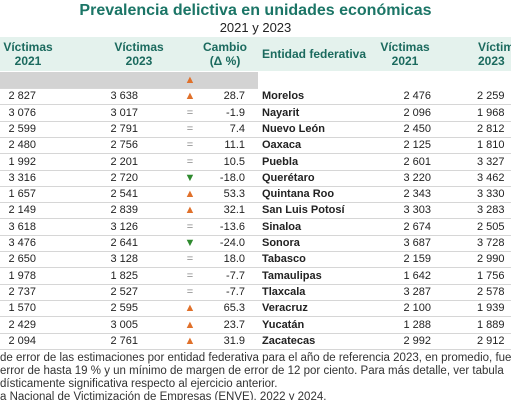  Describe the element at coordinates (491, 226) in the screenshot. I see `table-cell: 2 505` at that location.